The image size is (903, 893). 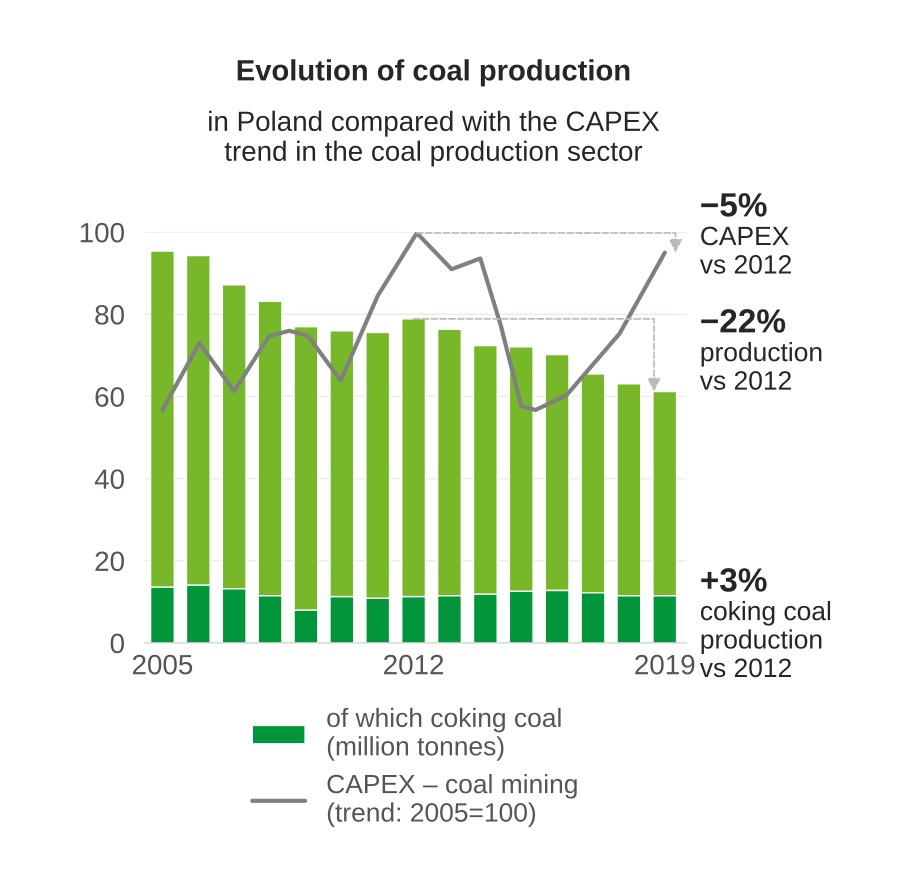 What do you see at coordinates (452, 801) in the screenshot?
I see `legend-label: CAPEX – coal mining (trend: 2005=100)` at bounding box center [452, 801].